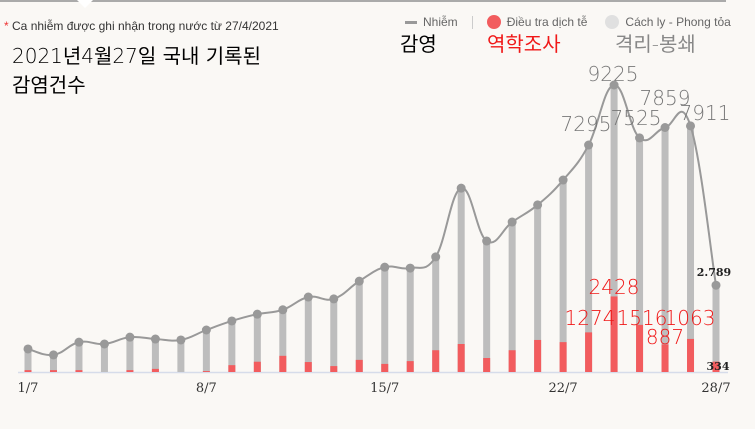  Describe the element at coordinates (28, 388) in the screenshot. I see `x-tick-label: 1/7` at that location.